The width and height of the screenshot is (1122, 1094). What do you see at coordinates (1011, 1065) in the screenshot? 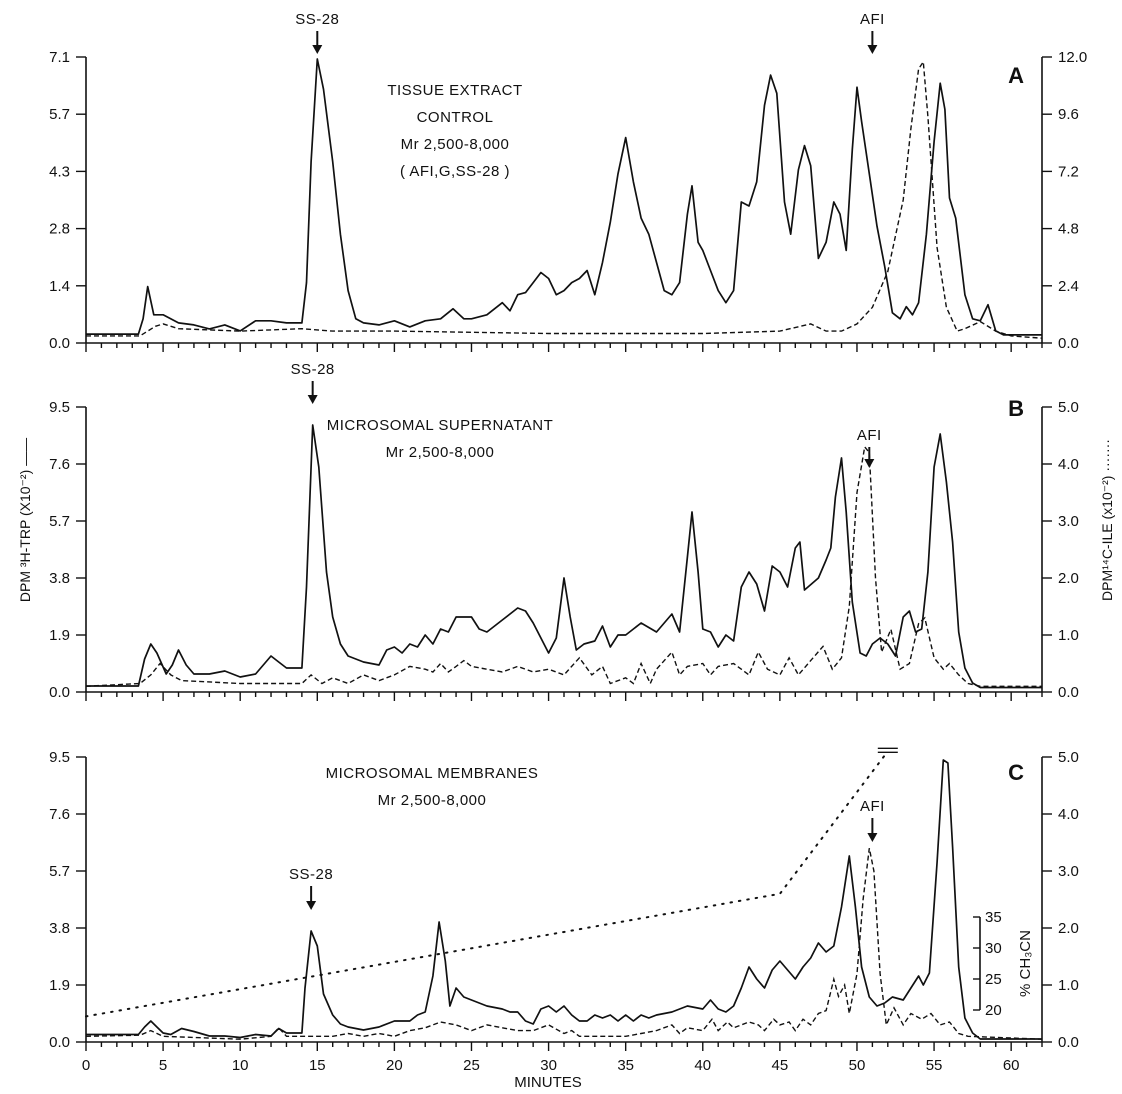
I see `x-tick-label: 60` at bounding box center [1011, 1065].